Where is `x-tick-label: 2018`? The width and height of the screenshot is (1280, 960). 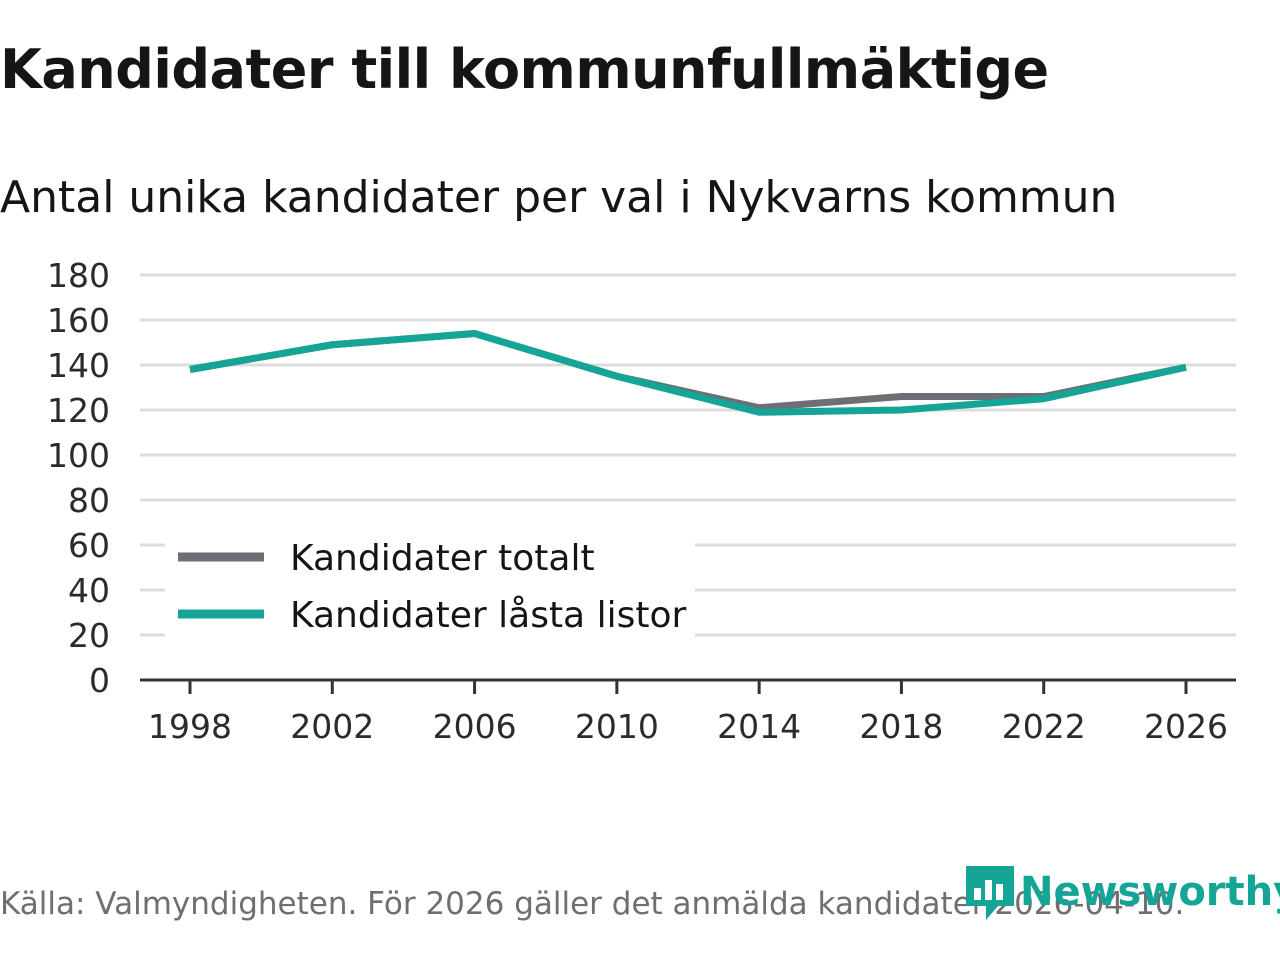 x-tick-label: 2018 is located at coordinates (901, 726).